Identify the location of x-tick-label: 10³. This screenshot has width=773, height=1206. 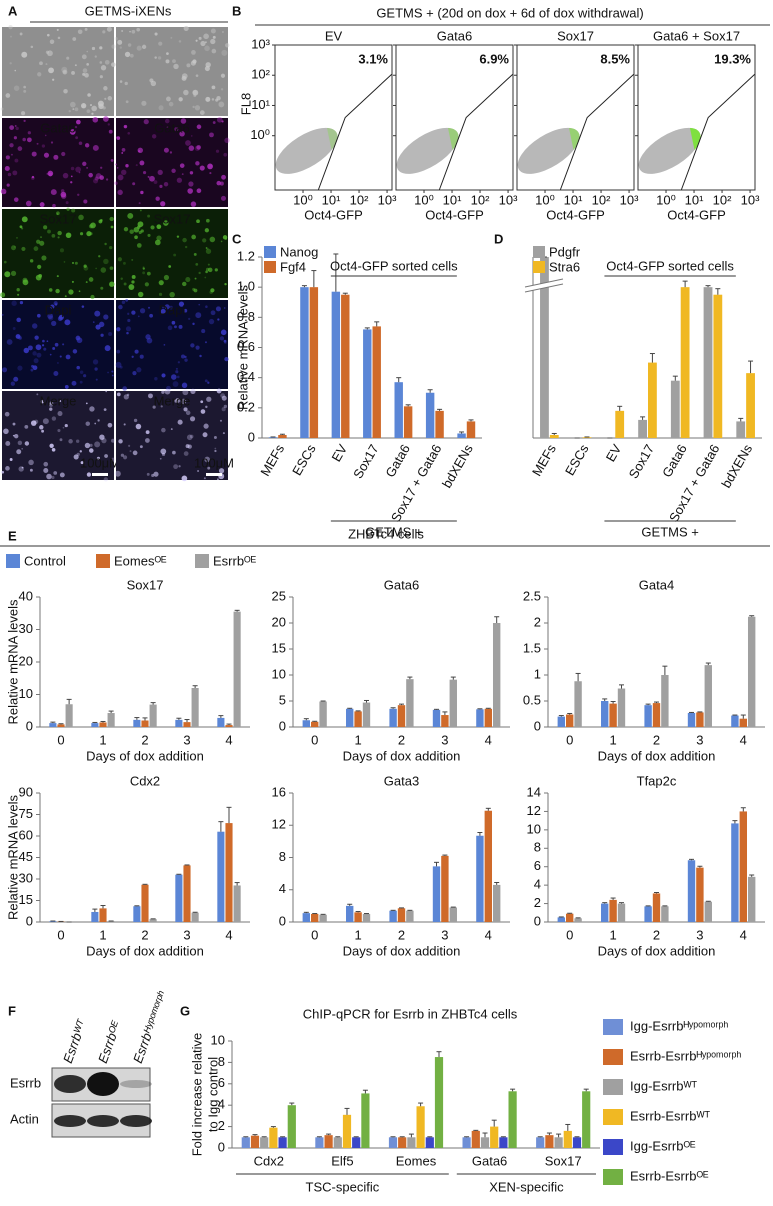
(387, 199).